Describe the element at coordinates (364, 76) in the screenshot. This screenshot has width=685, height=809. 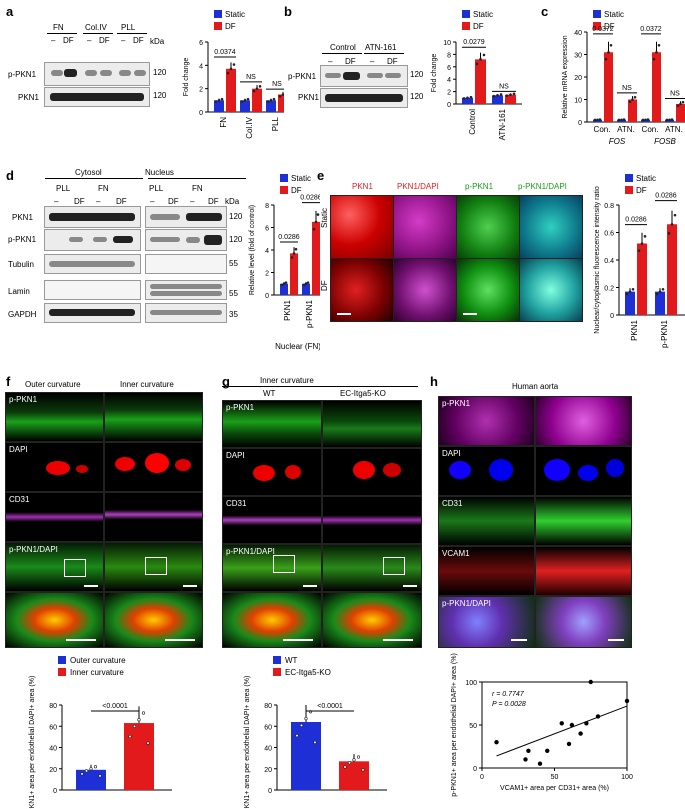
I see `b-blot-ppkn1` at that location.